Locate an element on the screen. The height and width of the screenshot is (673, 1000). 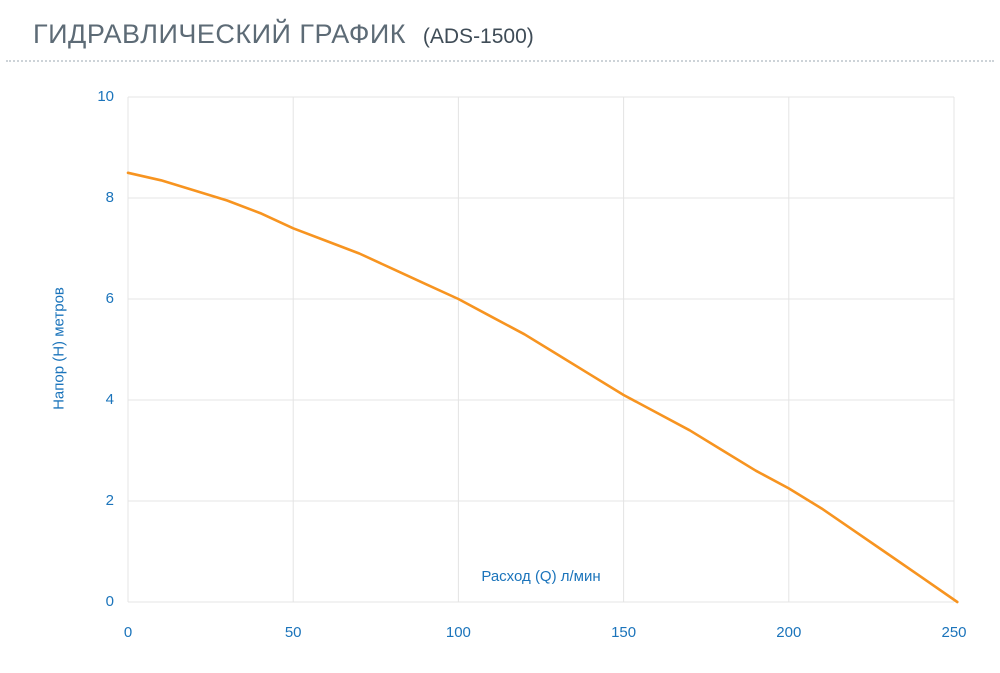
y-tick-label: 4 is located at coordinates (109, 399).